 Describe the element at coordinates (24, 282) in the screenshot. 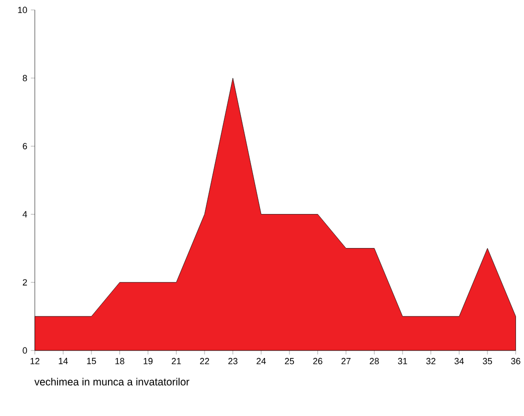

I see `y-tick-label: 2` at that location.